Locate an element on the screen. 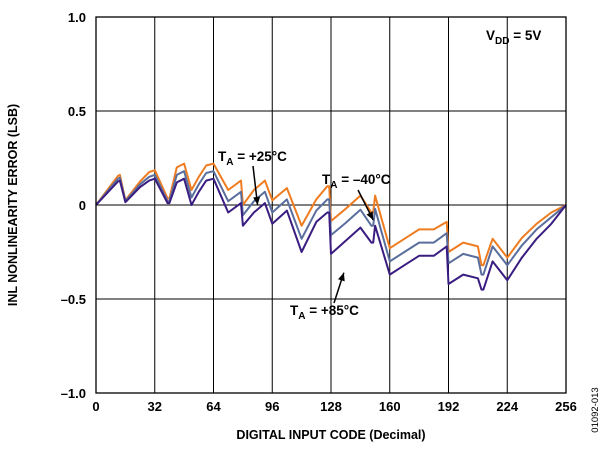 The image size is (606, 452). x-tick-label: 160 is located at coordinates (390, 406).